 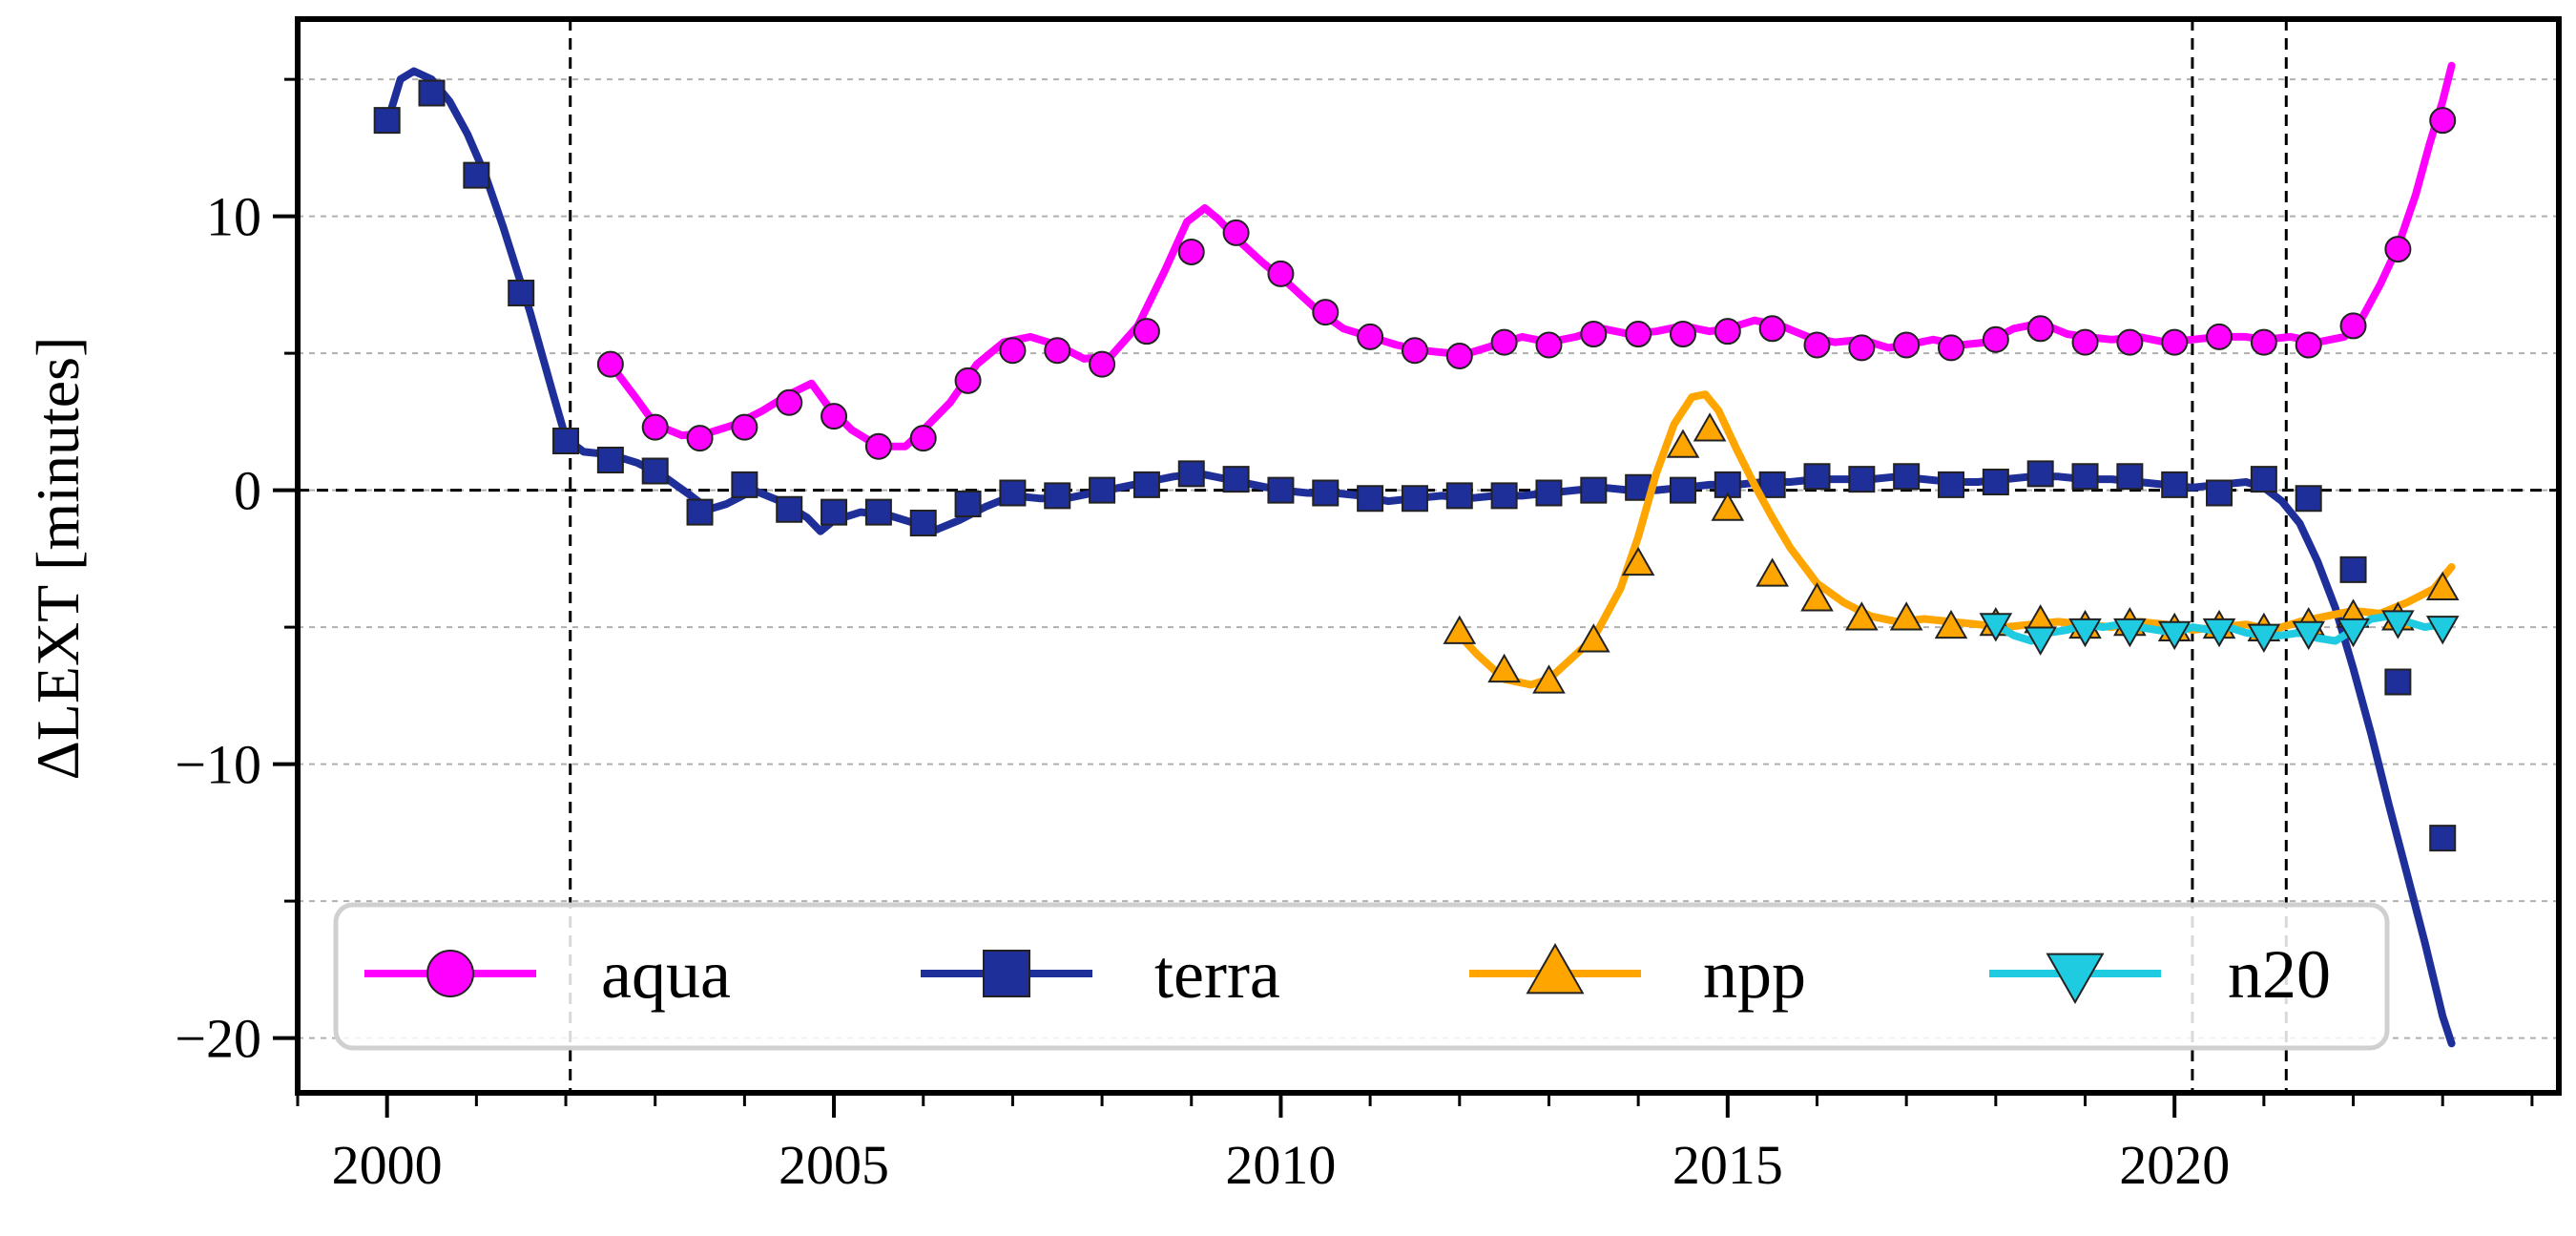 What do you see at coordinates (233, 217) in the screenshot?
I see `y-tick-label: 10` at bounding box center [233, 217].